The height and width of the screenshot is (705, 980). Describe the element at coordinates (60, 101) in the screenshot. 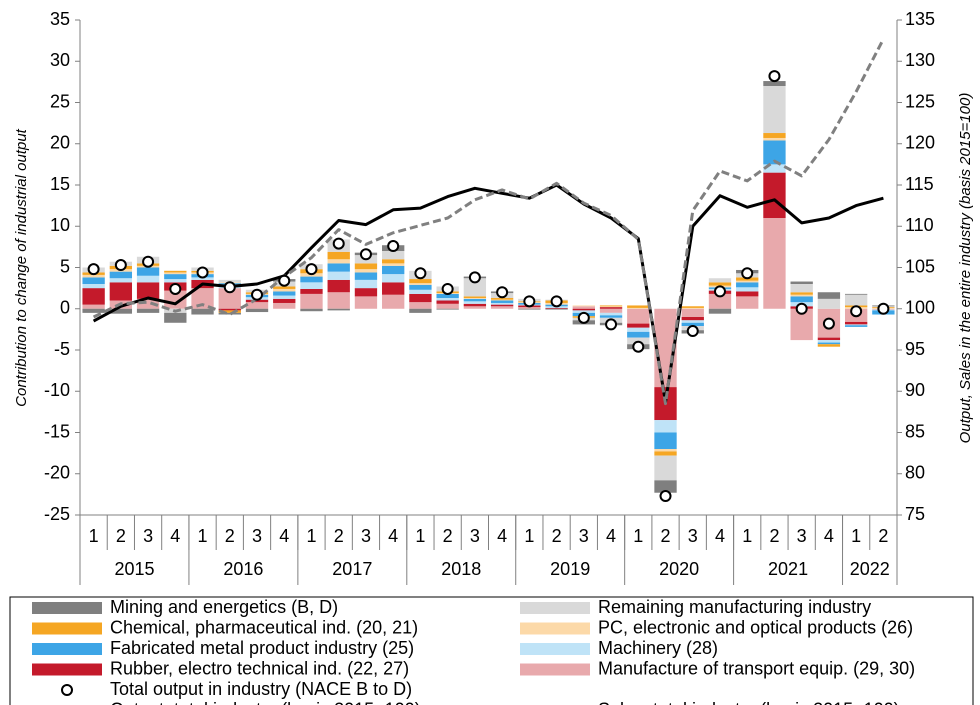

I see `y-tick-label: 25` at that location.